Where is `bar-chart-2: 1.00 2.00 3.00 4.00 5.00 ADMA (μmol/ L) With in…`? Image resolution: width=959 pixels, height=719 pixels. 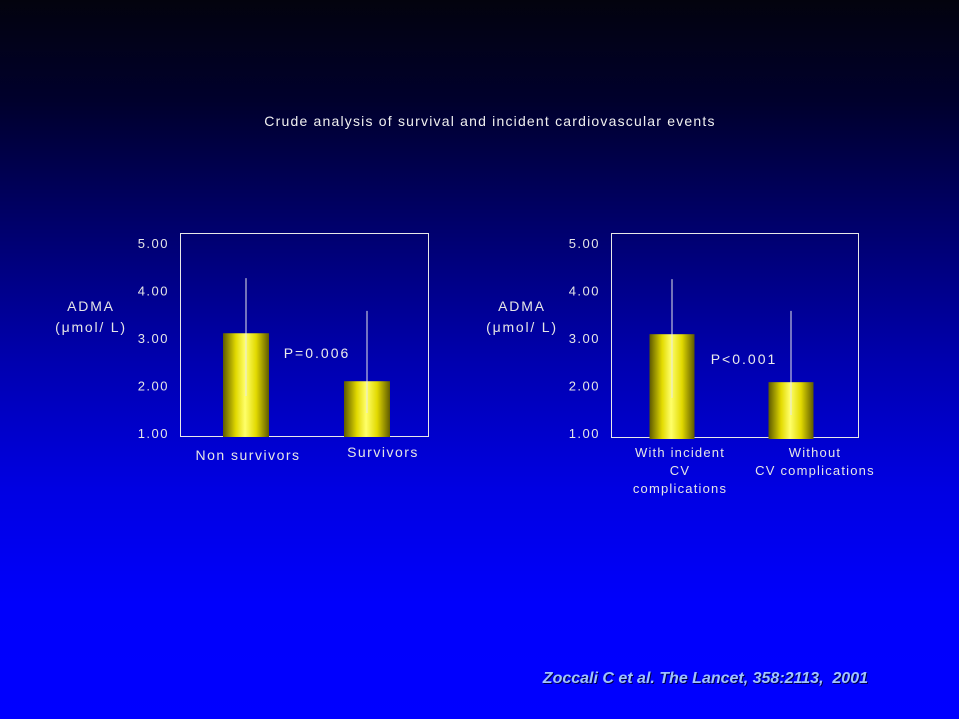
bar-chart-2: 1.00 2.00 3.00 4.00 5.00 ADMA (μmol/ L) With in… is located at coordinates (680, 364).